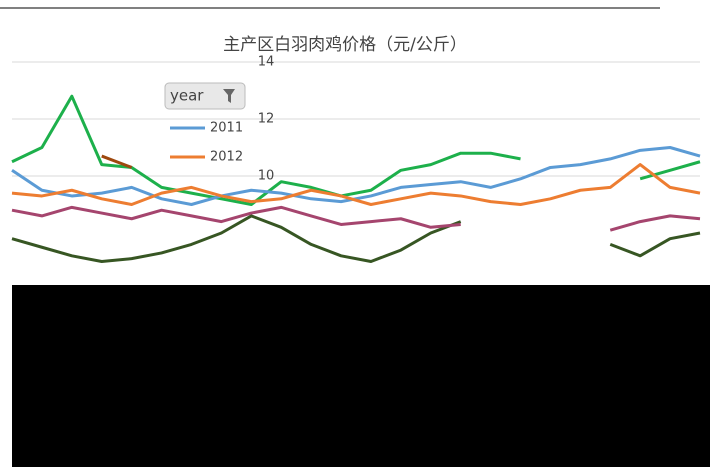  I want to click on legend: year 2011 2012, so click(205, 123).